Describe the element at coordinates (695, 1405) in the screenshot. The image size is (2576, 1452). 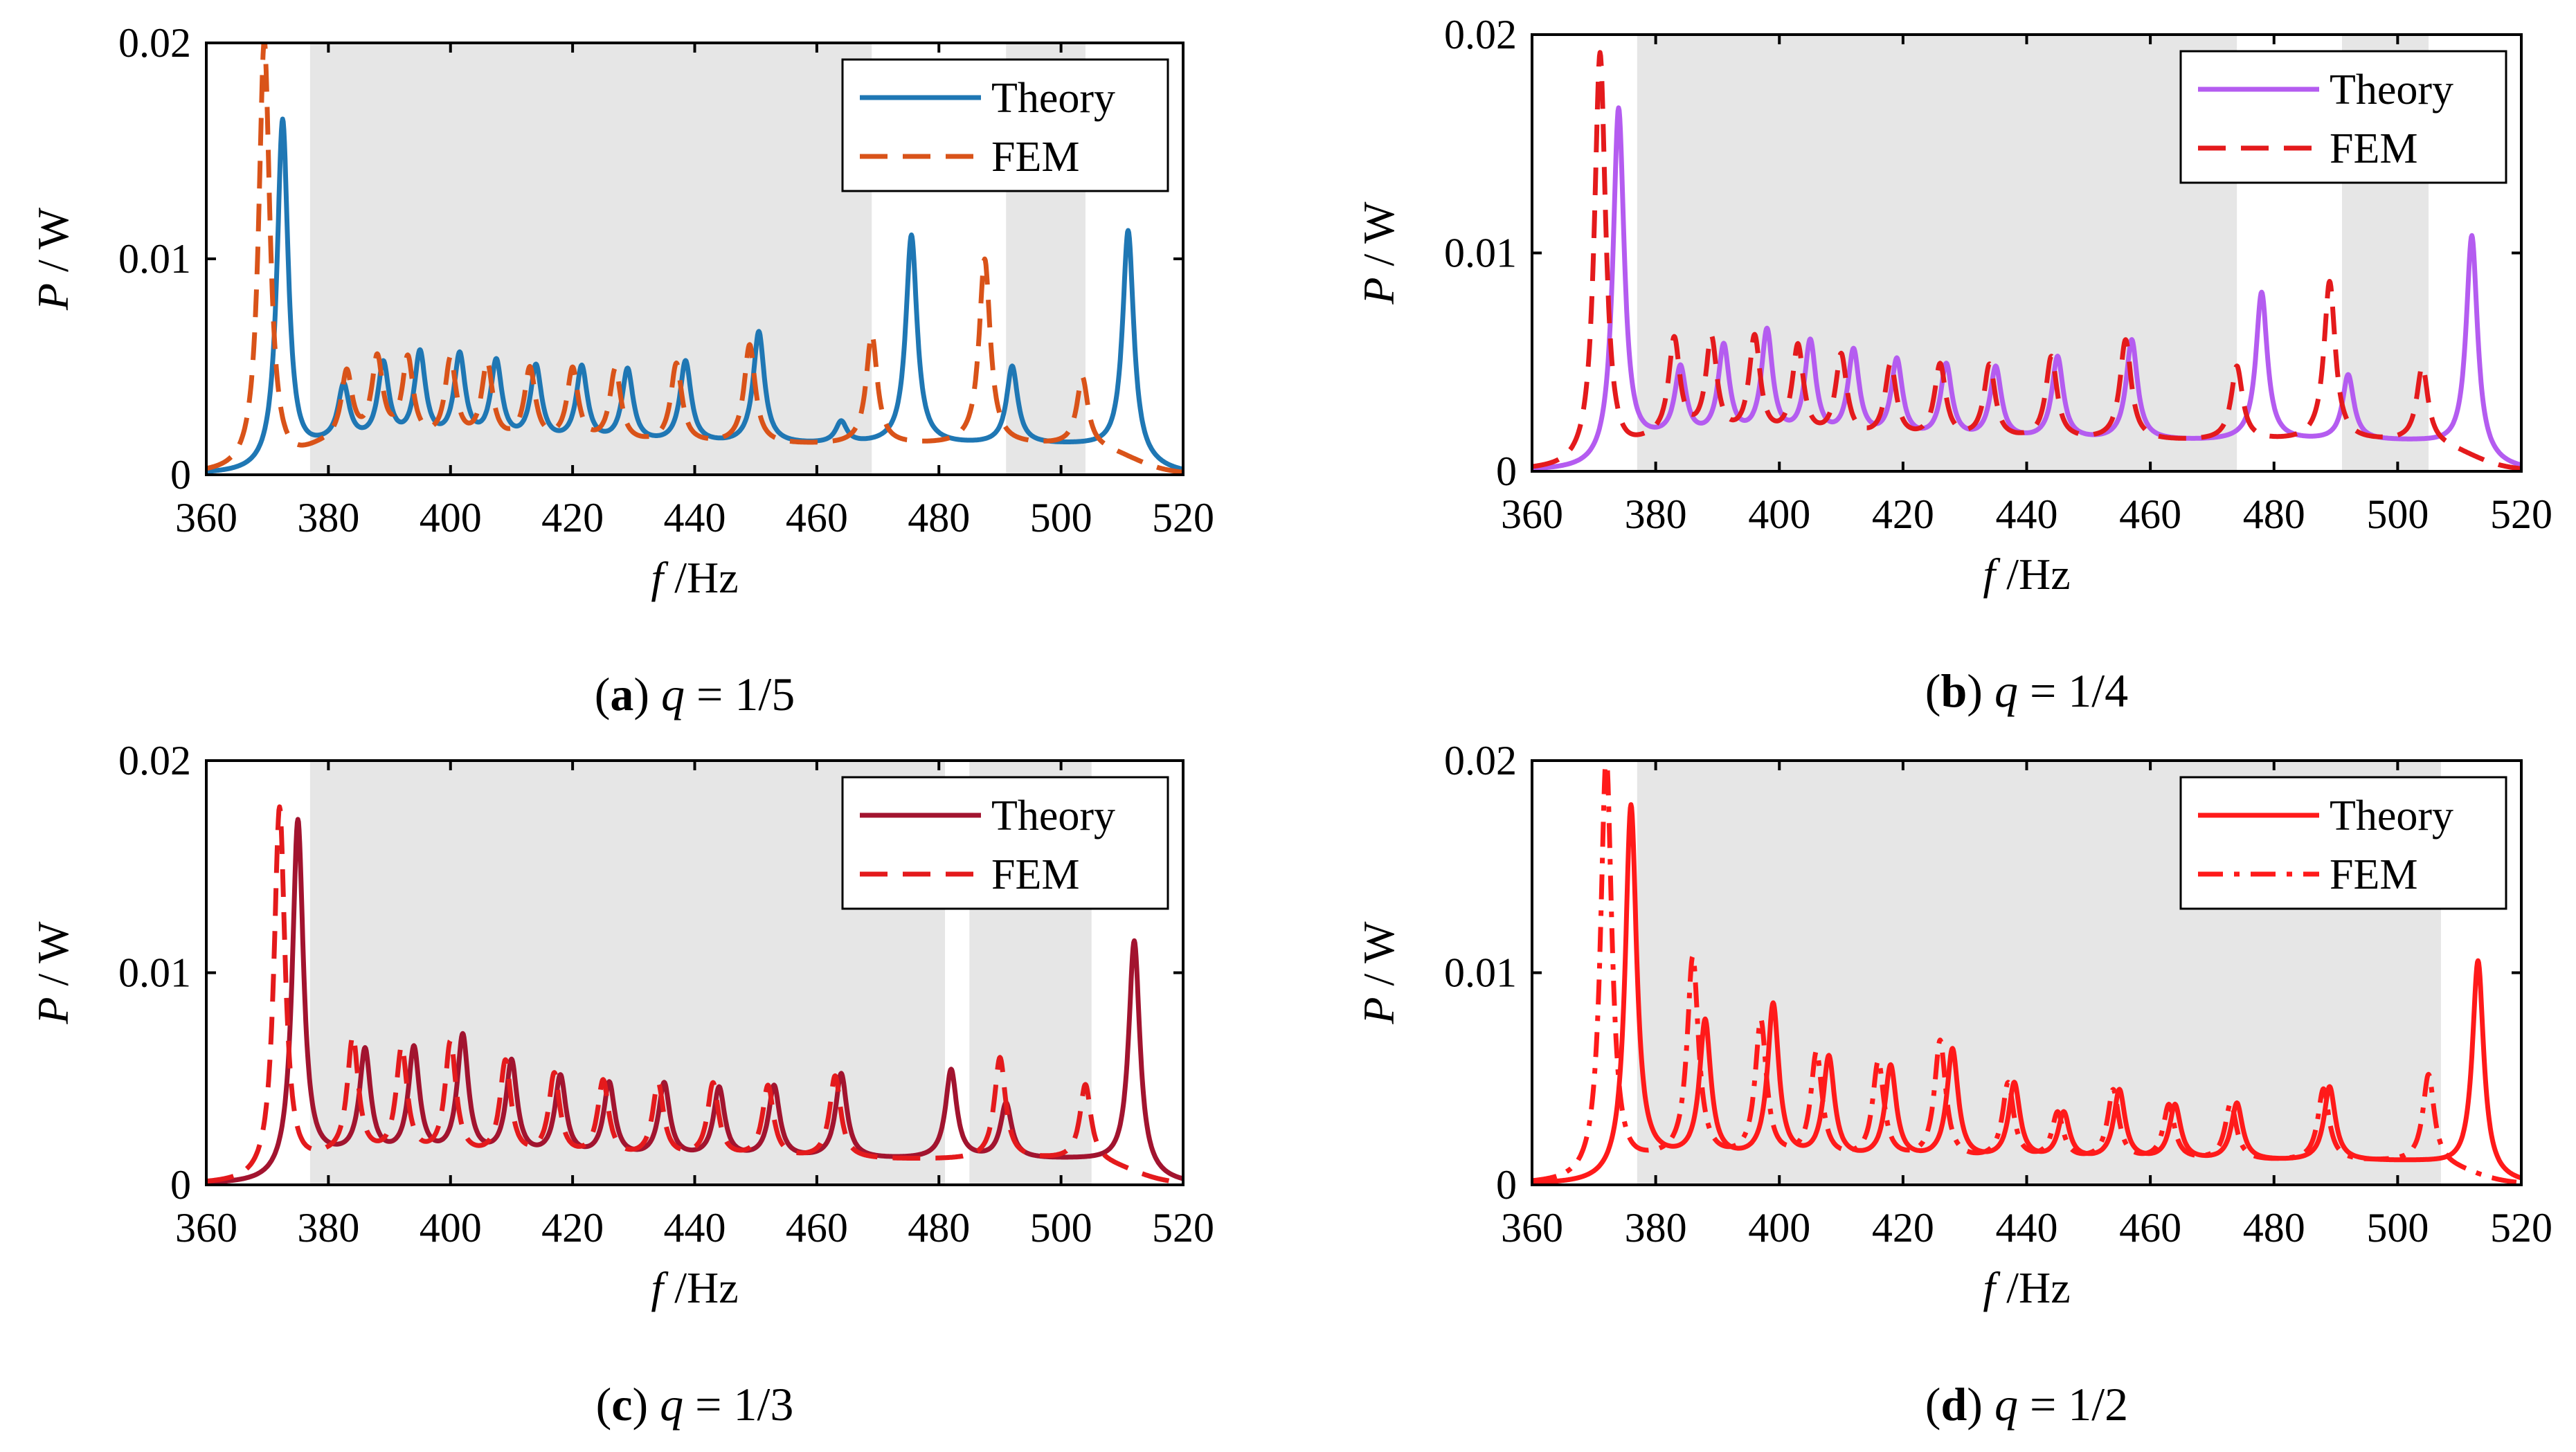
I see `panel-caption: (c) q = 1/3` at that location.